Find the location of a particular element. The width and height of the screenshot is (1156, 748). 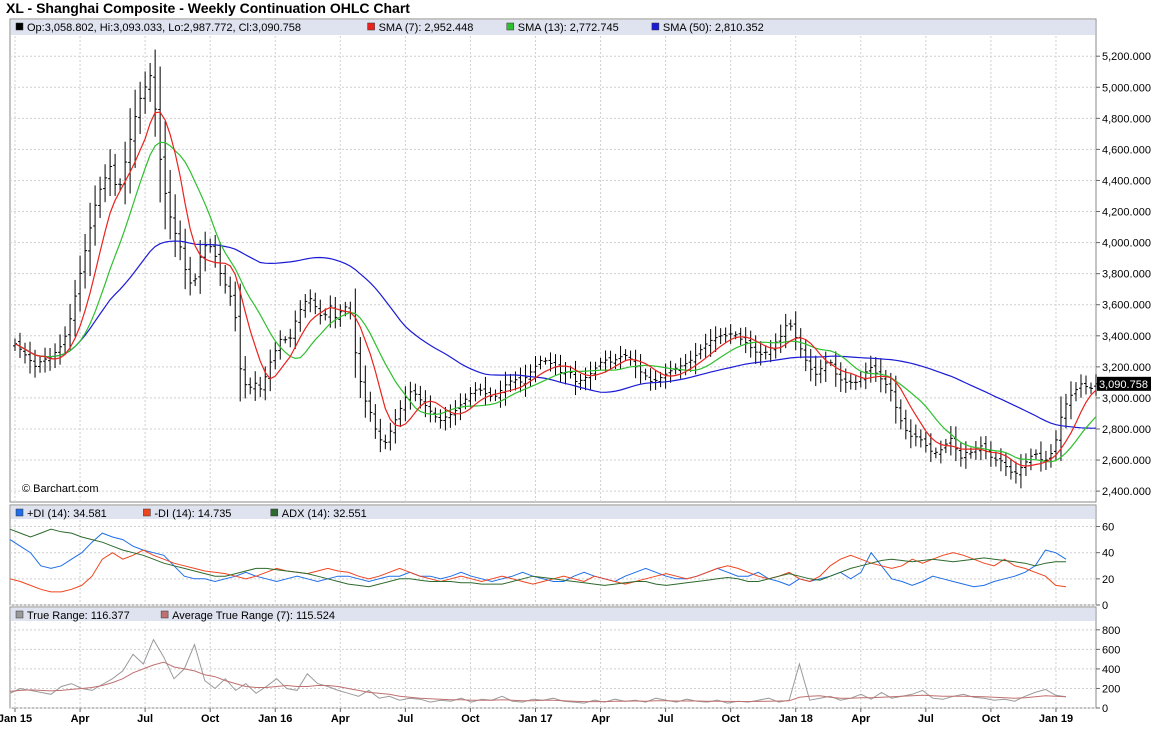

last-price-label: 3,090.758 is located at coordinates (1123, 385).